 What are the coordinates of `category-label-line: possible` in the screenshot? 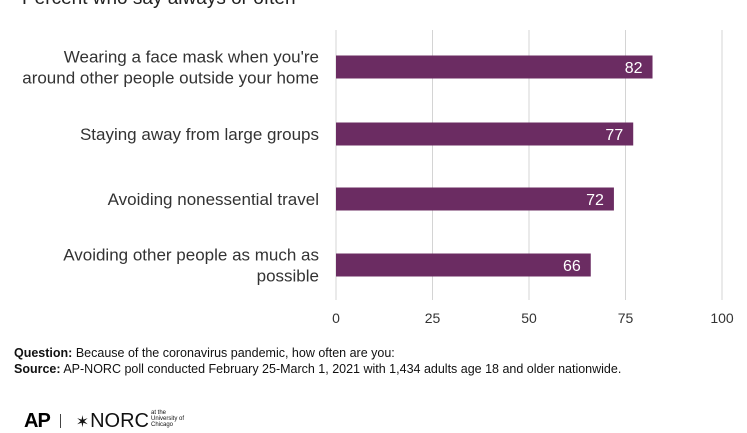 It's located at (288, 276).